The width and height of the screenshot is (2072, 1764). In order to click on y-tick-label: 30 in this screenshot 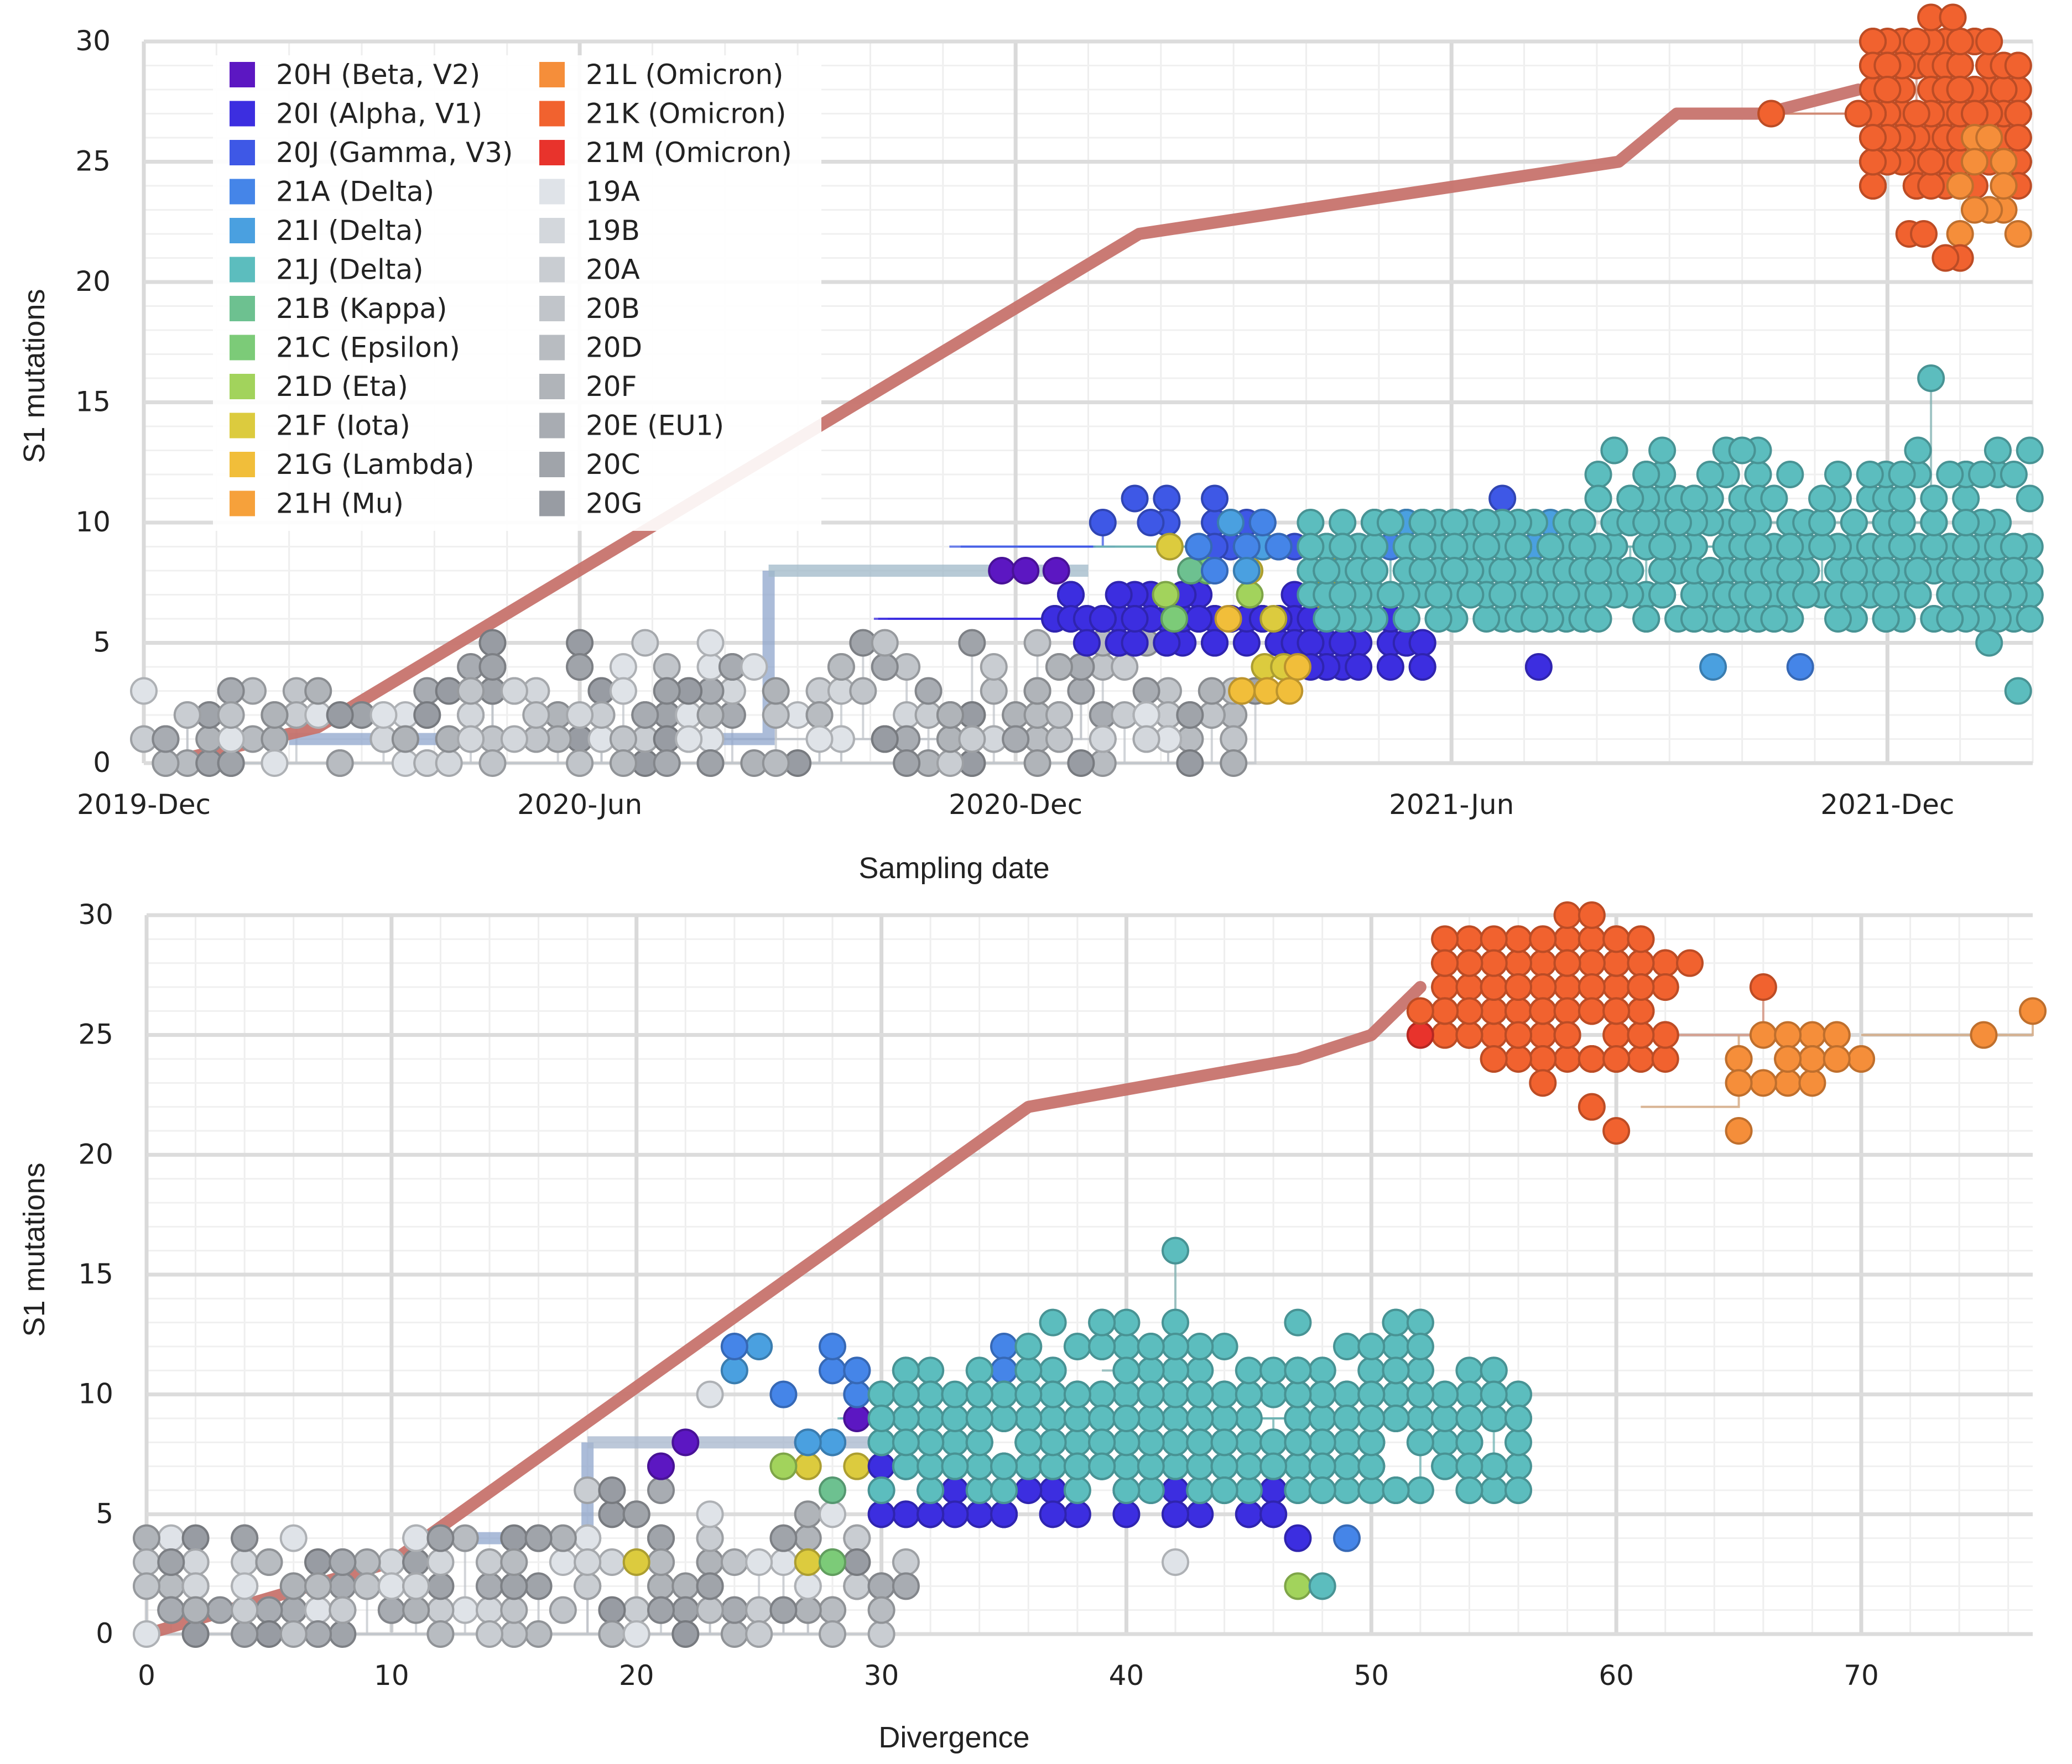, I will do `click(95, 915)`.